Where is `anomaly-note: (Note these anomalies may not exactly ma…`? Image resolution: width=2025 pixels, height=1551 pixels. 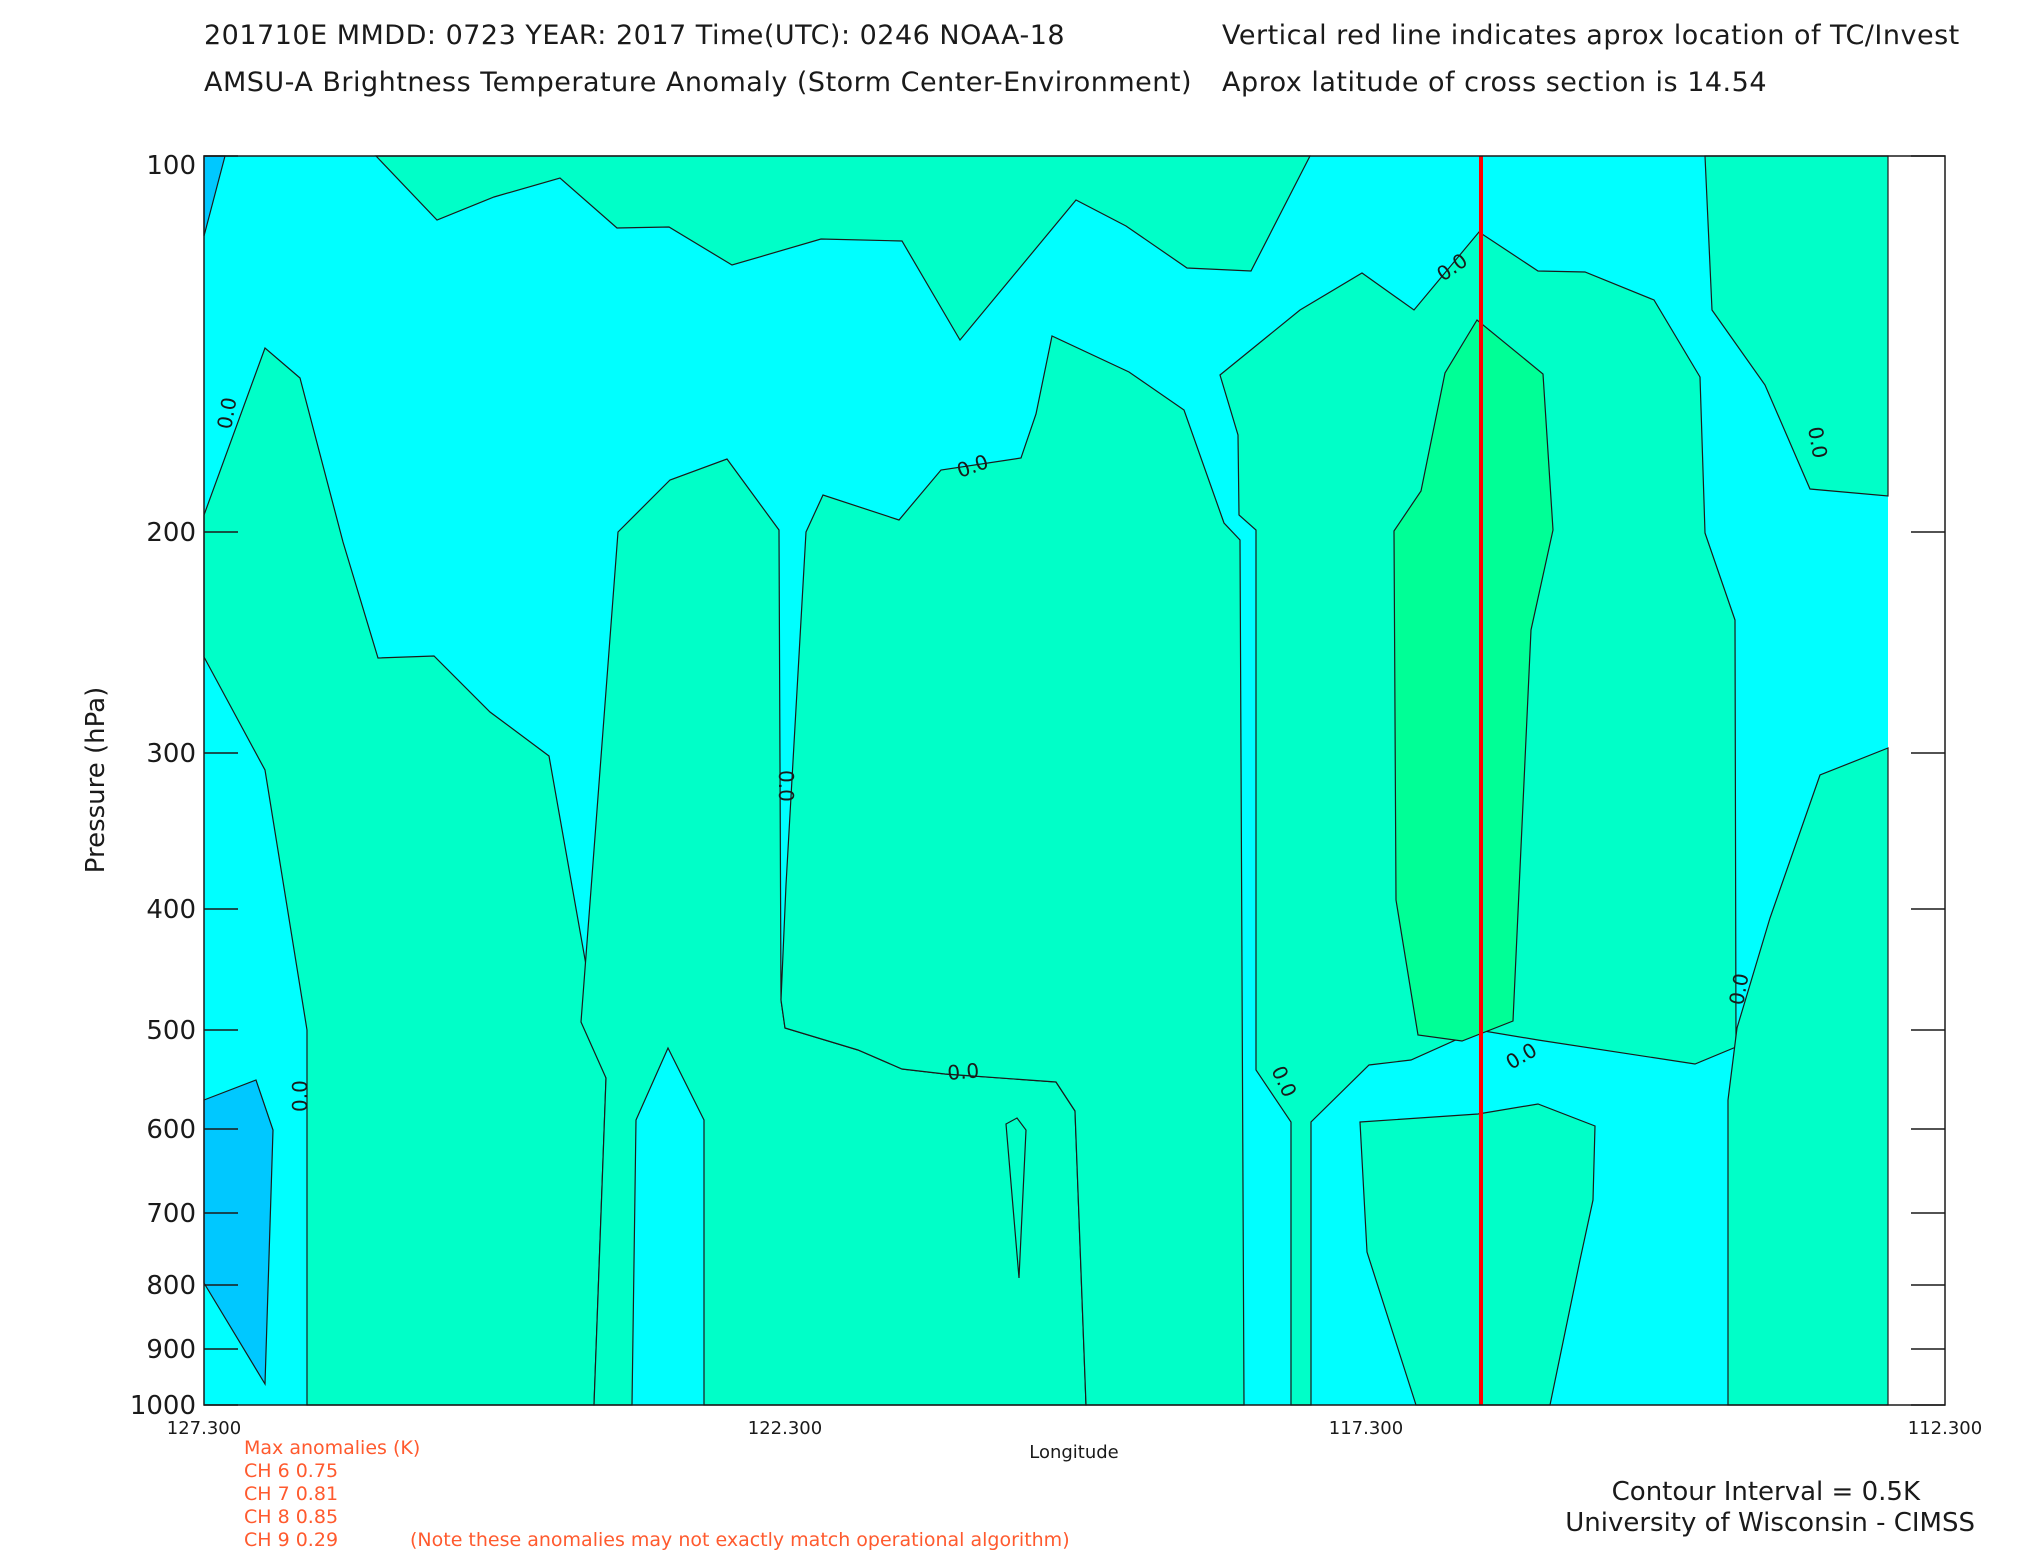 anomaly-note: (Note these anomalies may not exactly ma… is located at coordinates (740, 1540).